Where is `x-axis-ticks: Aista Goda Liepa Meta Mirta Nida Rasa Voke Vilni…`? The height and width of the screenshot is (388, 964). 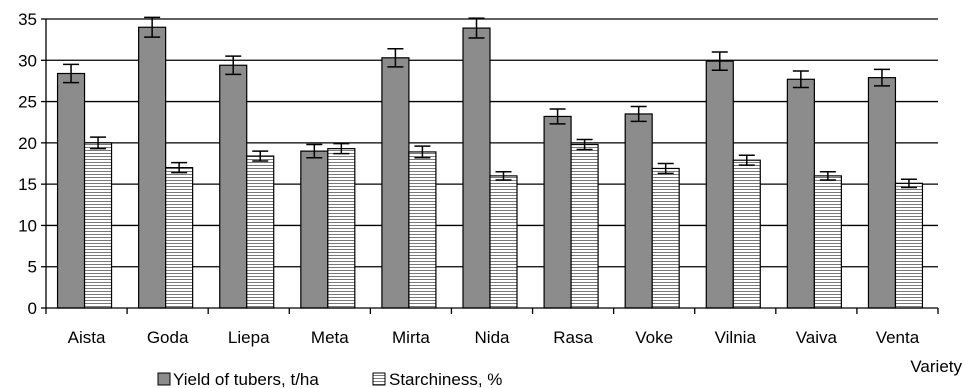 x-axis-ticks: Aista Goda Liepa Meta Mirta Nida Rasa Voke Vilni… is located at coordinates (492, 327).